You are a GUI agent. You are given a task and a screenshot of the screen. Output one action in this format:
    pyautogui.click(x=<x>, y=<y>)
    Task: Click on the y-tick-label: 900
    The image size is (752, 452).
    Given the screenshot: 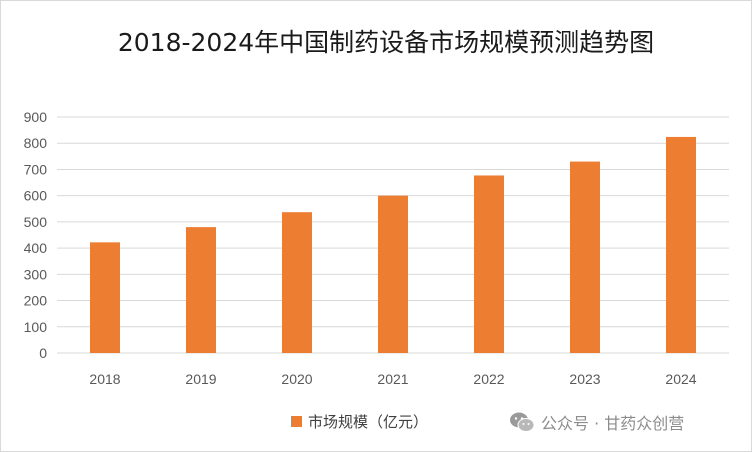 What is the action you would take?
    pyautogui.click(x=36, y=117)
    